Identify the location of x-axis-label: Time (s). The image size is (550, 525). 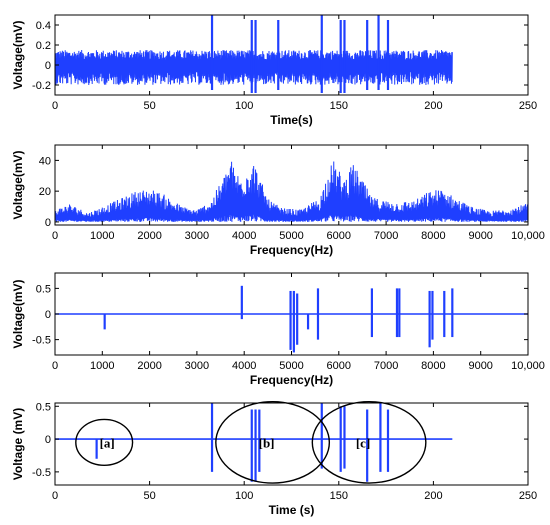
(292, 510).